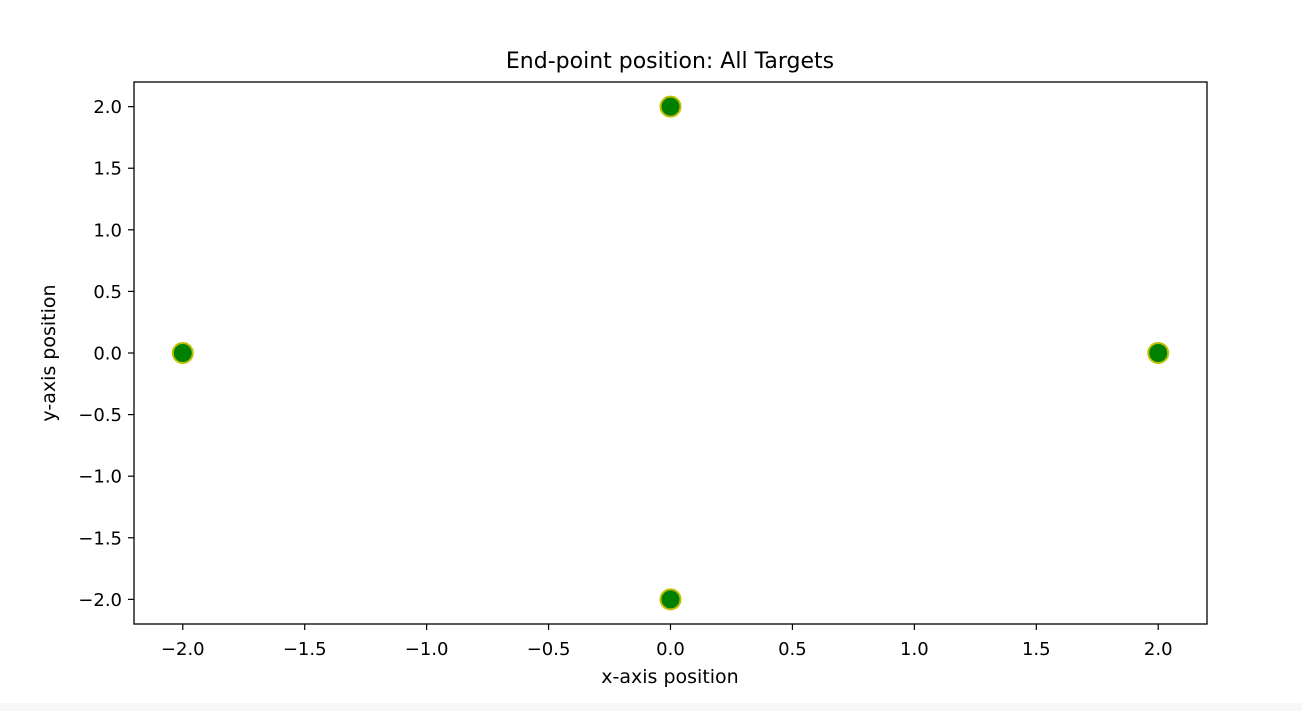 The width and height of the screenshot is (1302, 711). I want to click on bottom-strip, so click(651, 707).